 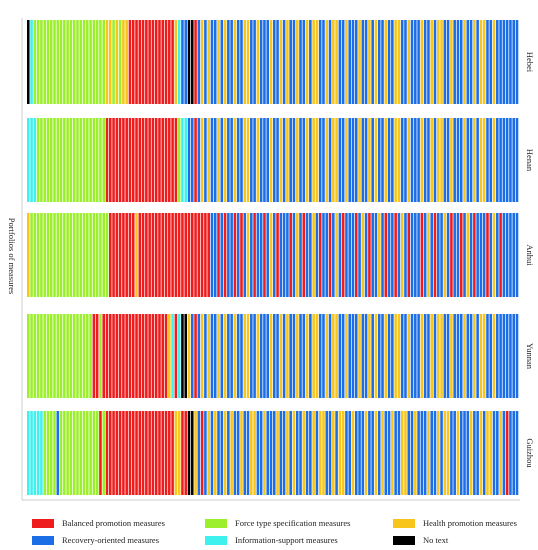 I want to click on legend-swatch-info, so click(x=216, y=540).